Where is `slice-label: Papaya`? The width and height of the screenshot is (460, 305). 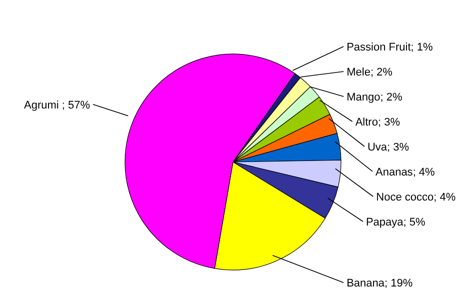 slice-label: Papaya is located at coordinates (385, 222).